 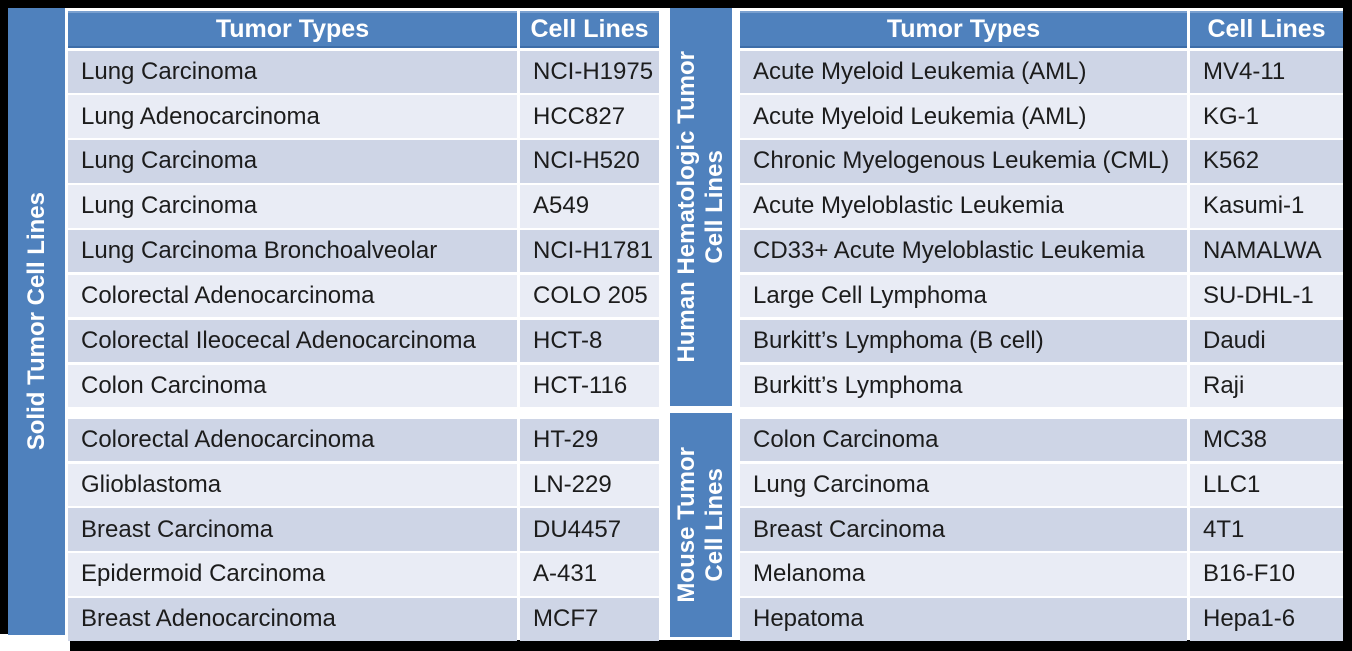 I want to click on cell-line-cell: K562, so click(x=1266, y=161).